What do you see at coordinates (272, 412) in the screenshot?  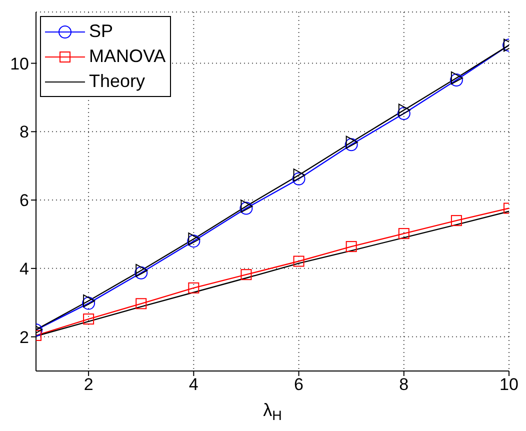 I see `x-axis-title: λ$_{H}$` at bounding box center [272, 412].